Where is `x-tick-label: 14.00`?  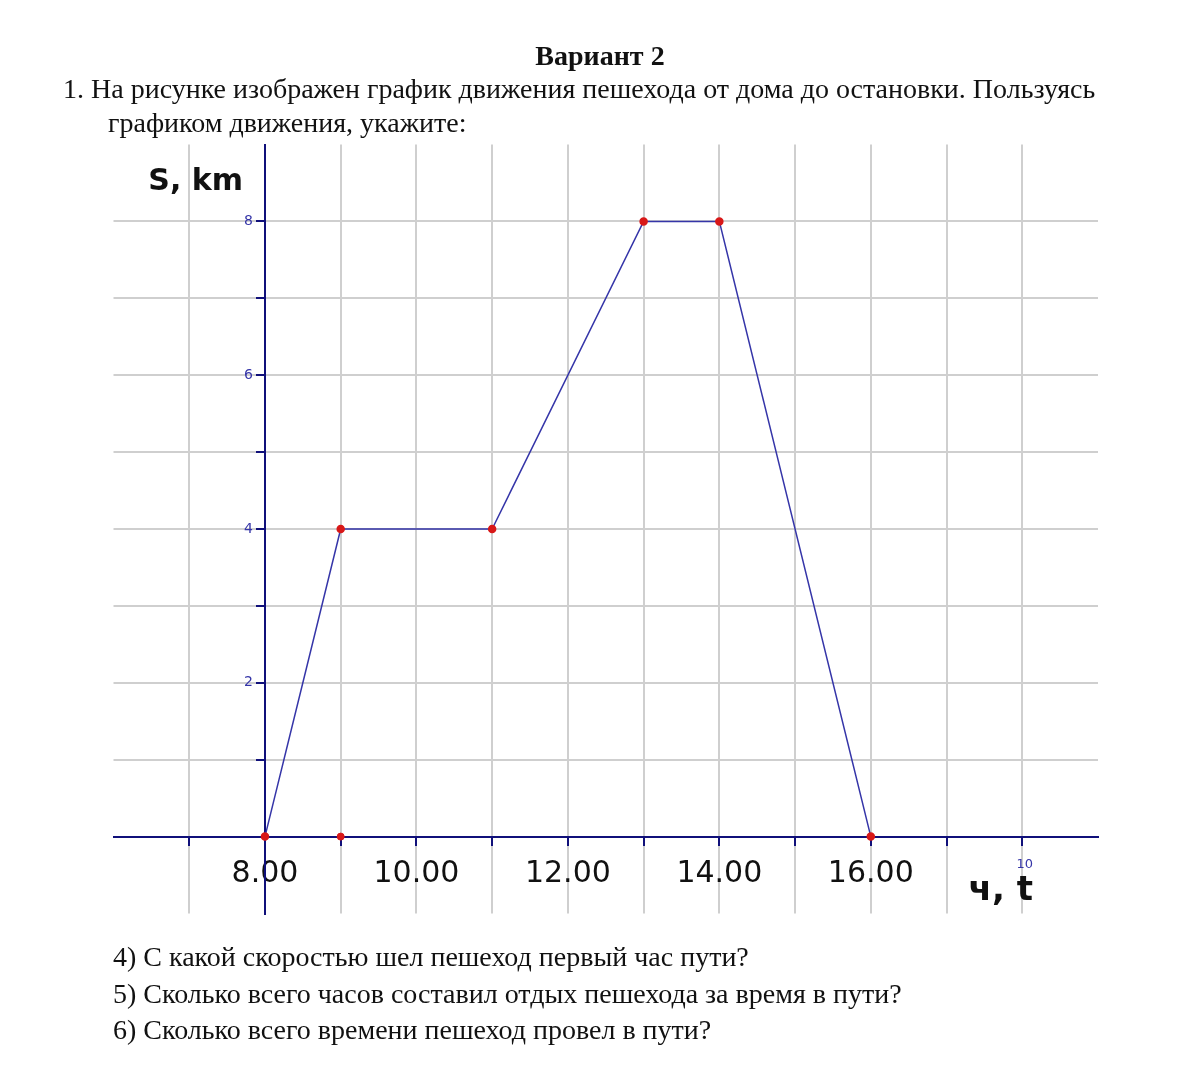 x-tick-label: 14.00 is located at coordinates (719, 872).